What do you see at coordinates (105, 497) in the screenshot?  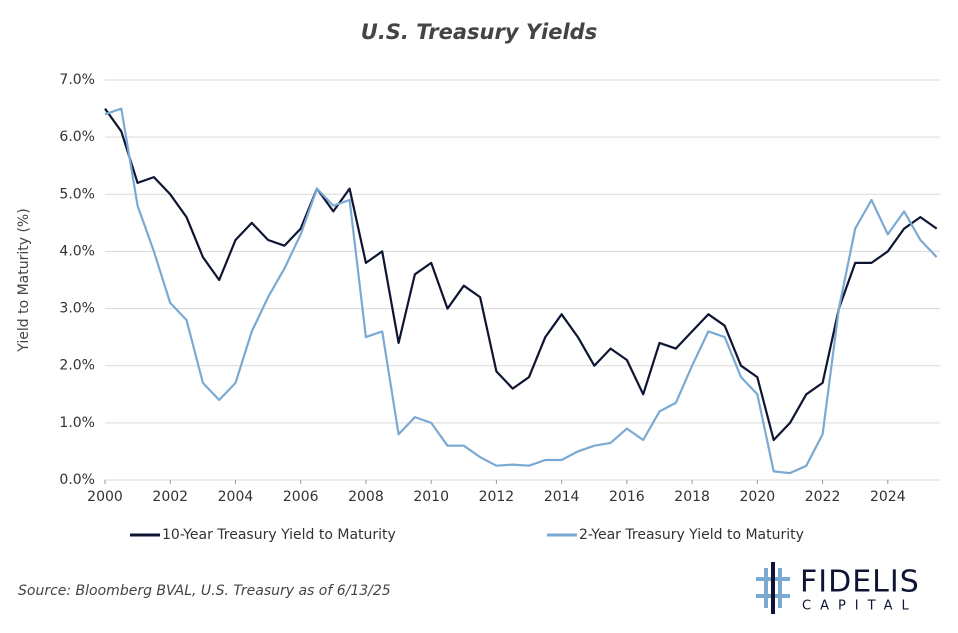 I see `x-tick-label: 2000` at bounding box center [105, 497].